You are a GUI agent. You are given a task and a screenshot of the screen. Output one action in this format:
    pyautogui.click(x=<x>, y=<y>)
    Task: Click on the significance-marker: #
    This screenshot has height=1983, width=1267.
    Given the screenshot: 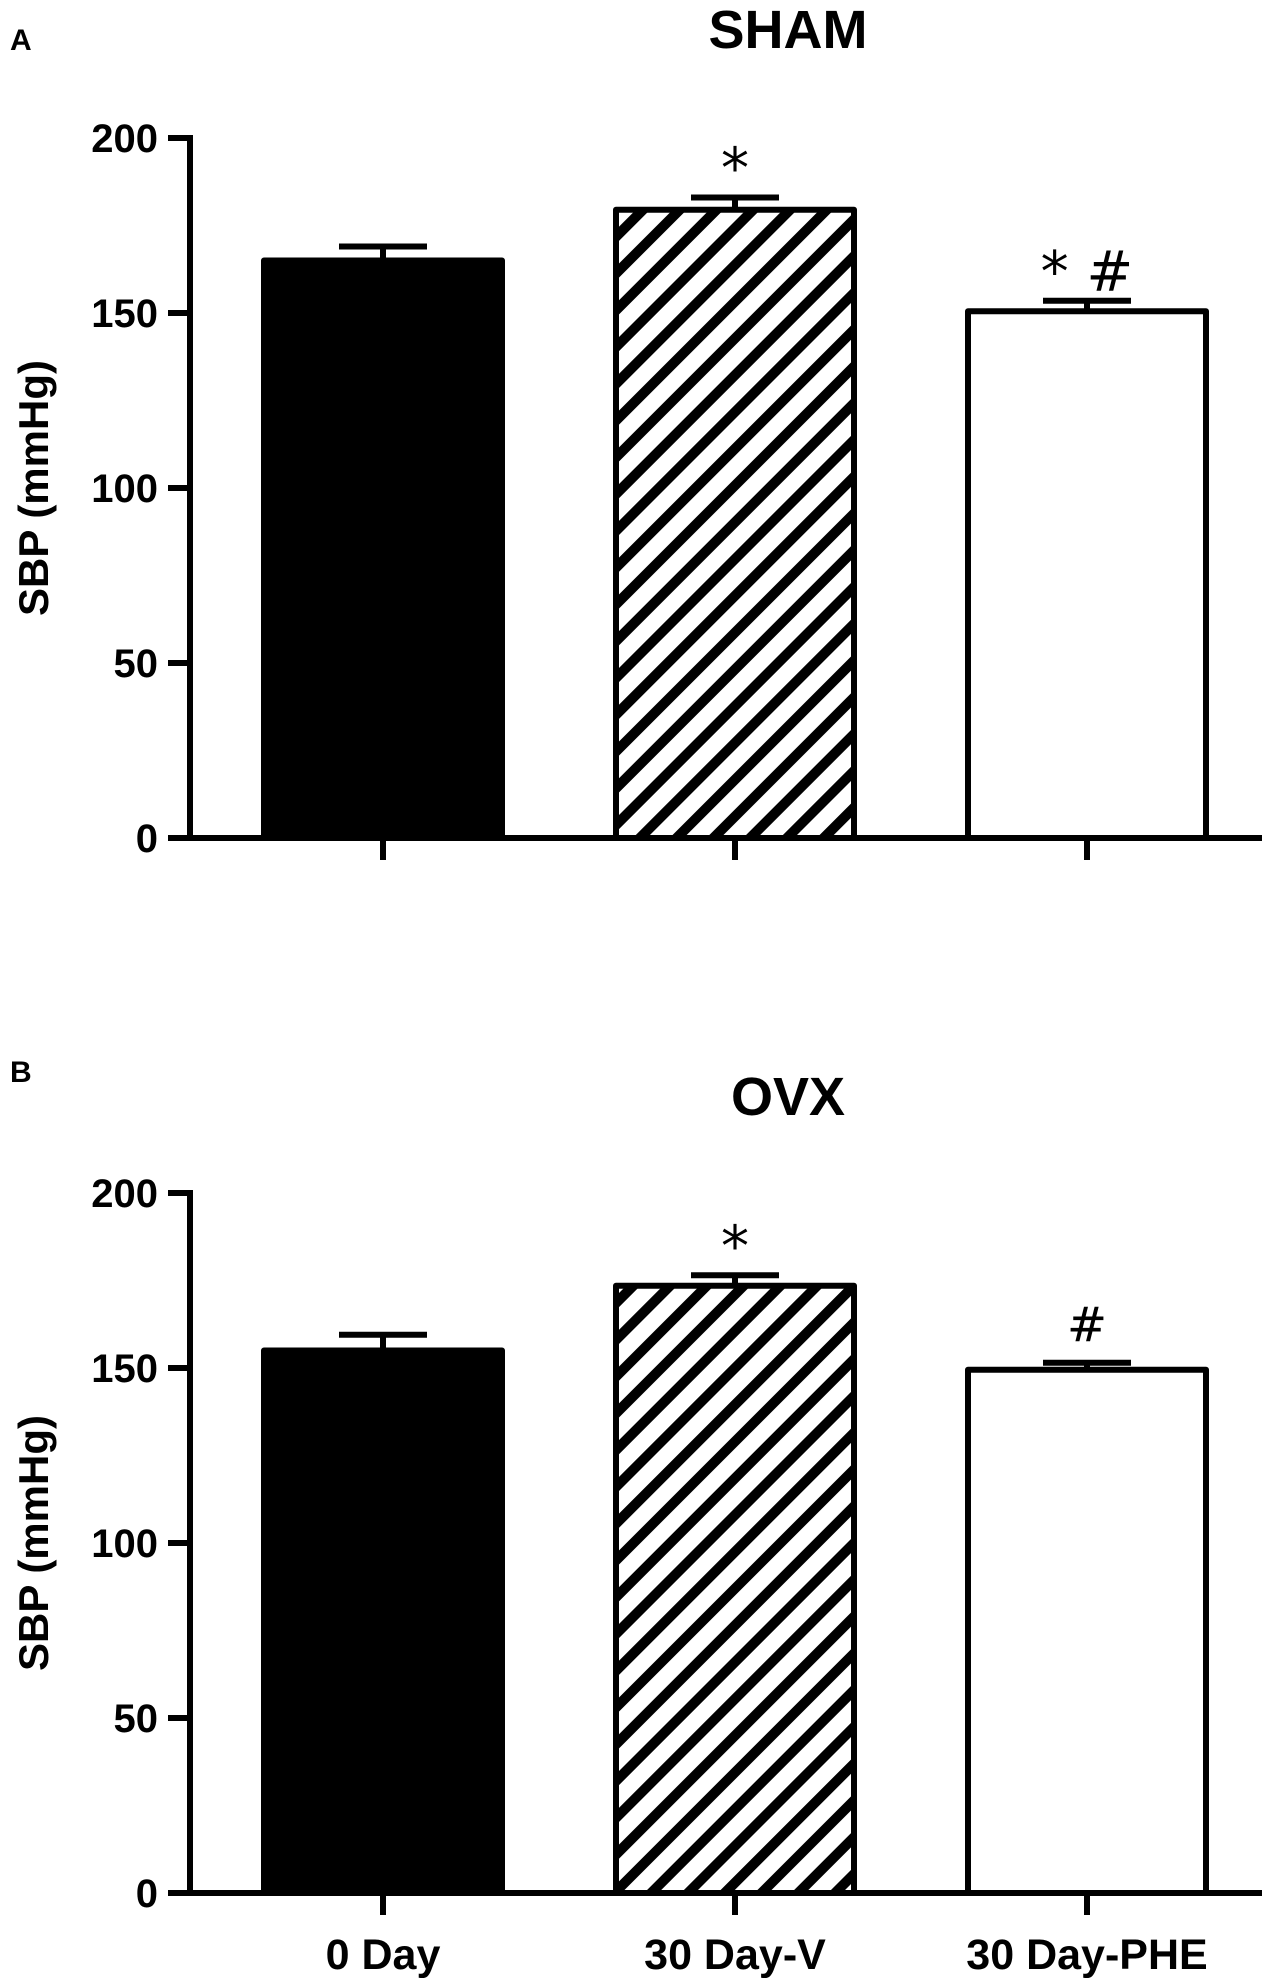 What is the action you would take?
    pyautogui.click(x=1087, y=1325)
    